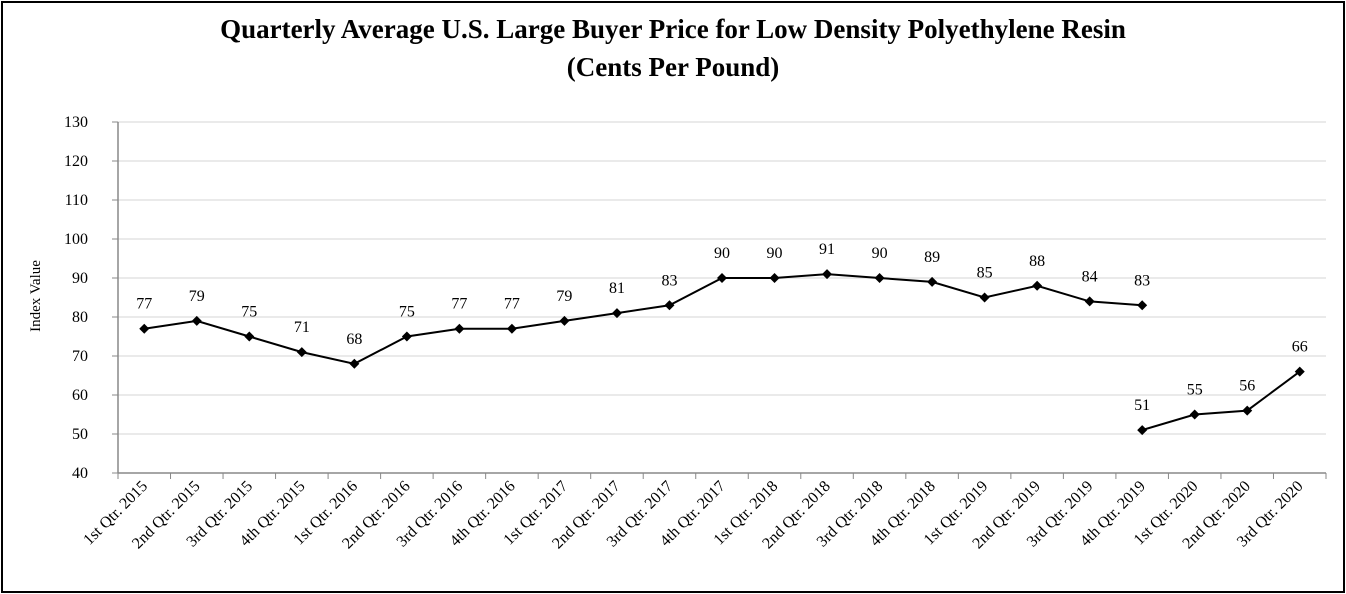 This screenshot has width=1346, height=594. I want to click on data-label: 81, so click(617, 288).